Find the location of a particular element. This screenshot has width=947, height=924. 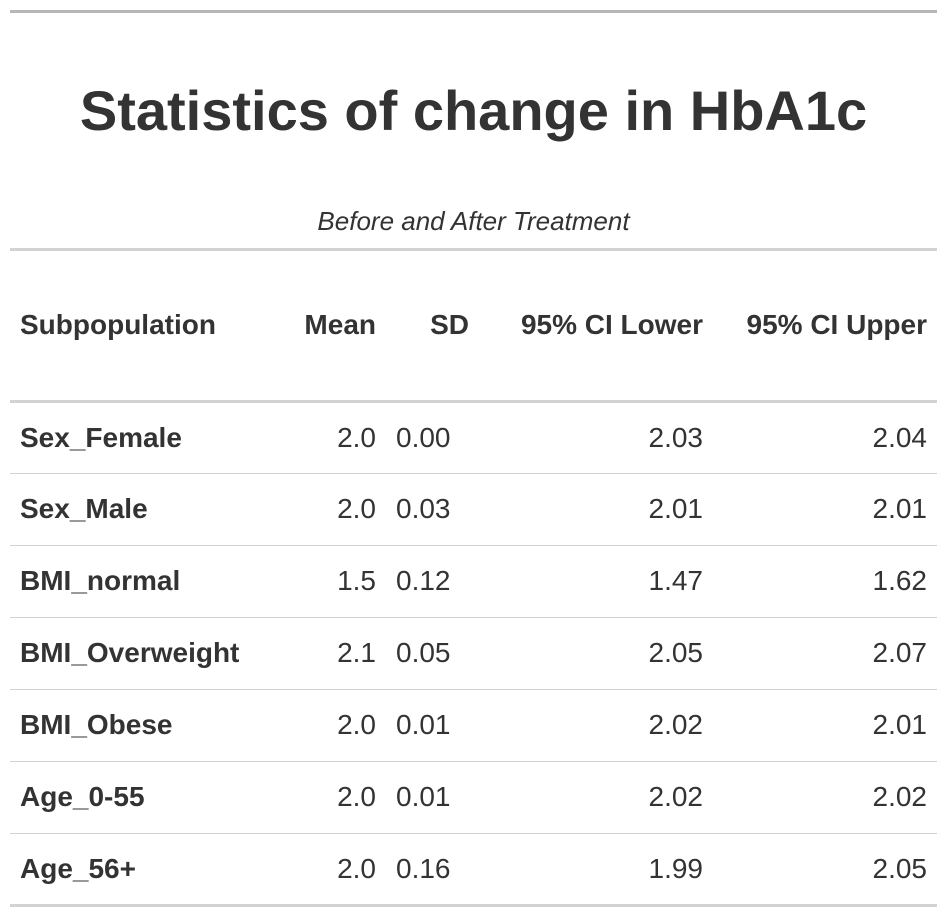

table-row: BMI_Overweight 2.1 0.05 2.05 2.07 is located at coordinates (473, 652).